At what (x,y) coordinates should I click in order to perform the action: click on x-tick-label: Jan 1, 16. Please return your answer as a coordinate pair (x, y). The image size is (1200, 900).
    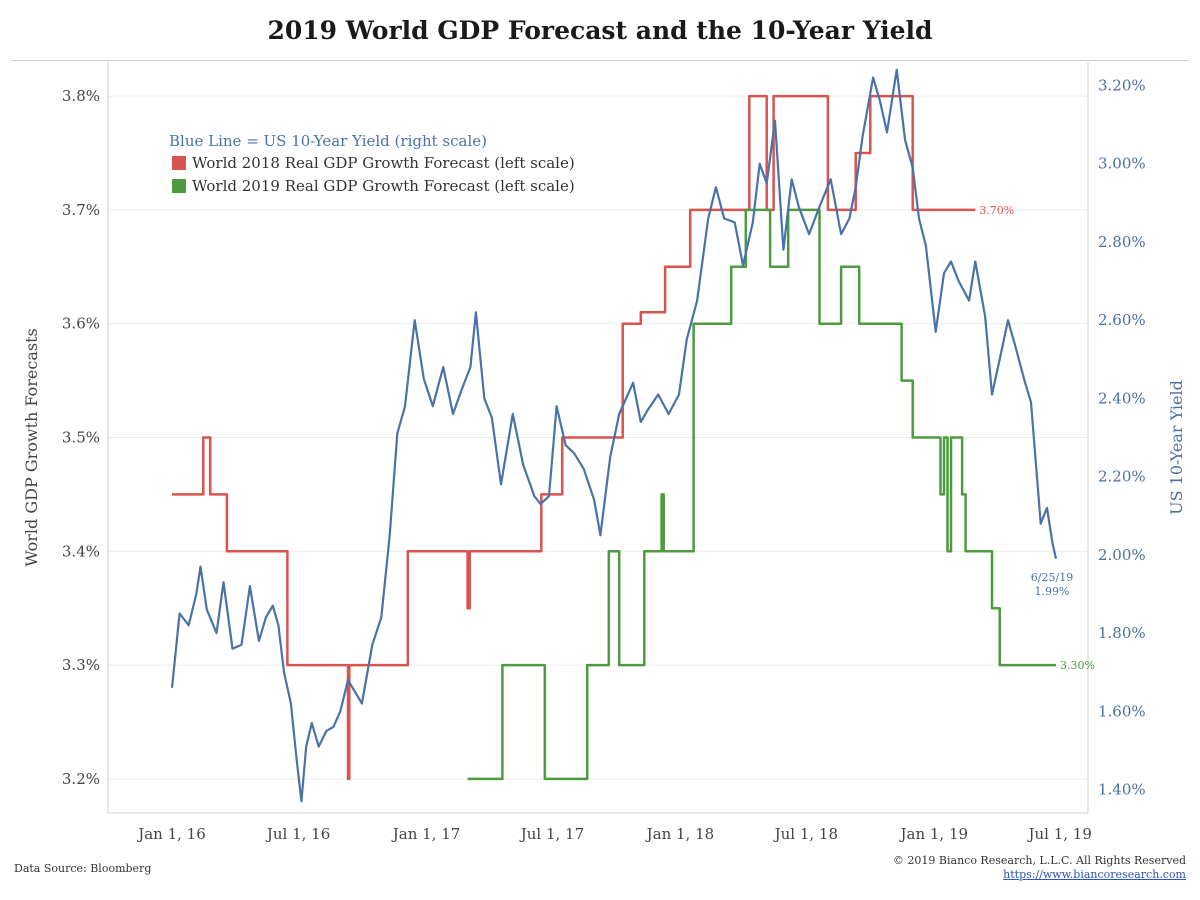
    Looking at the image, I should click on (171, 834).